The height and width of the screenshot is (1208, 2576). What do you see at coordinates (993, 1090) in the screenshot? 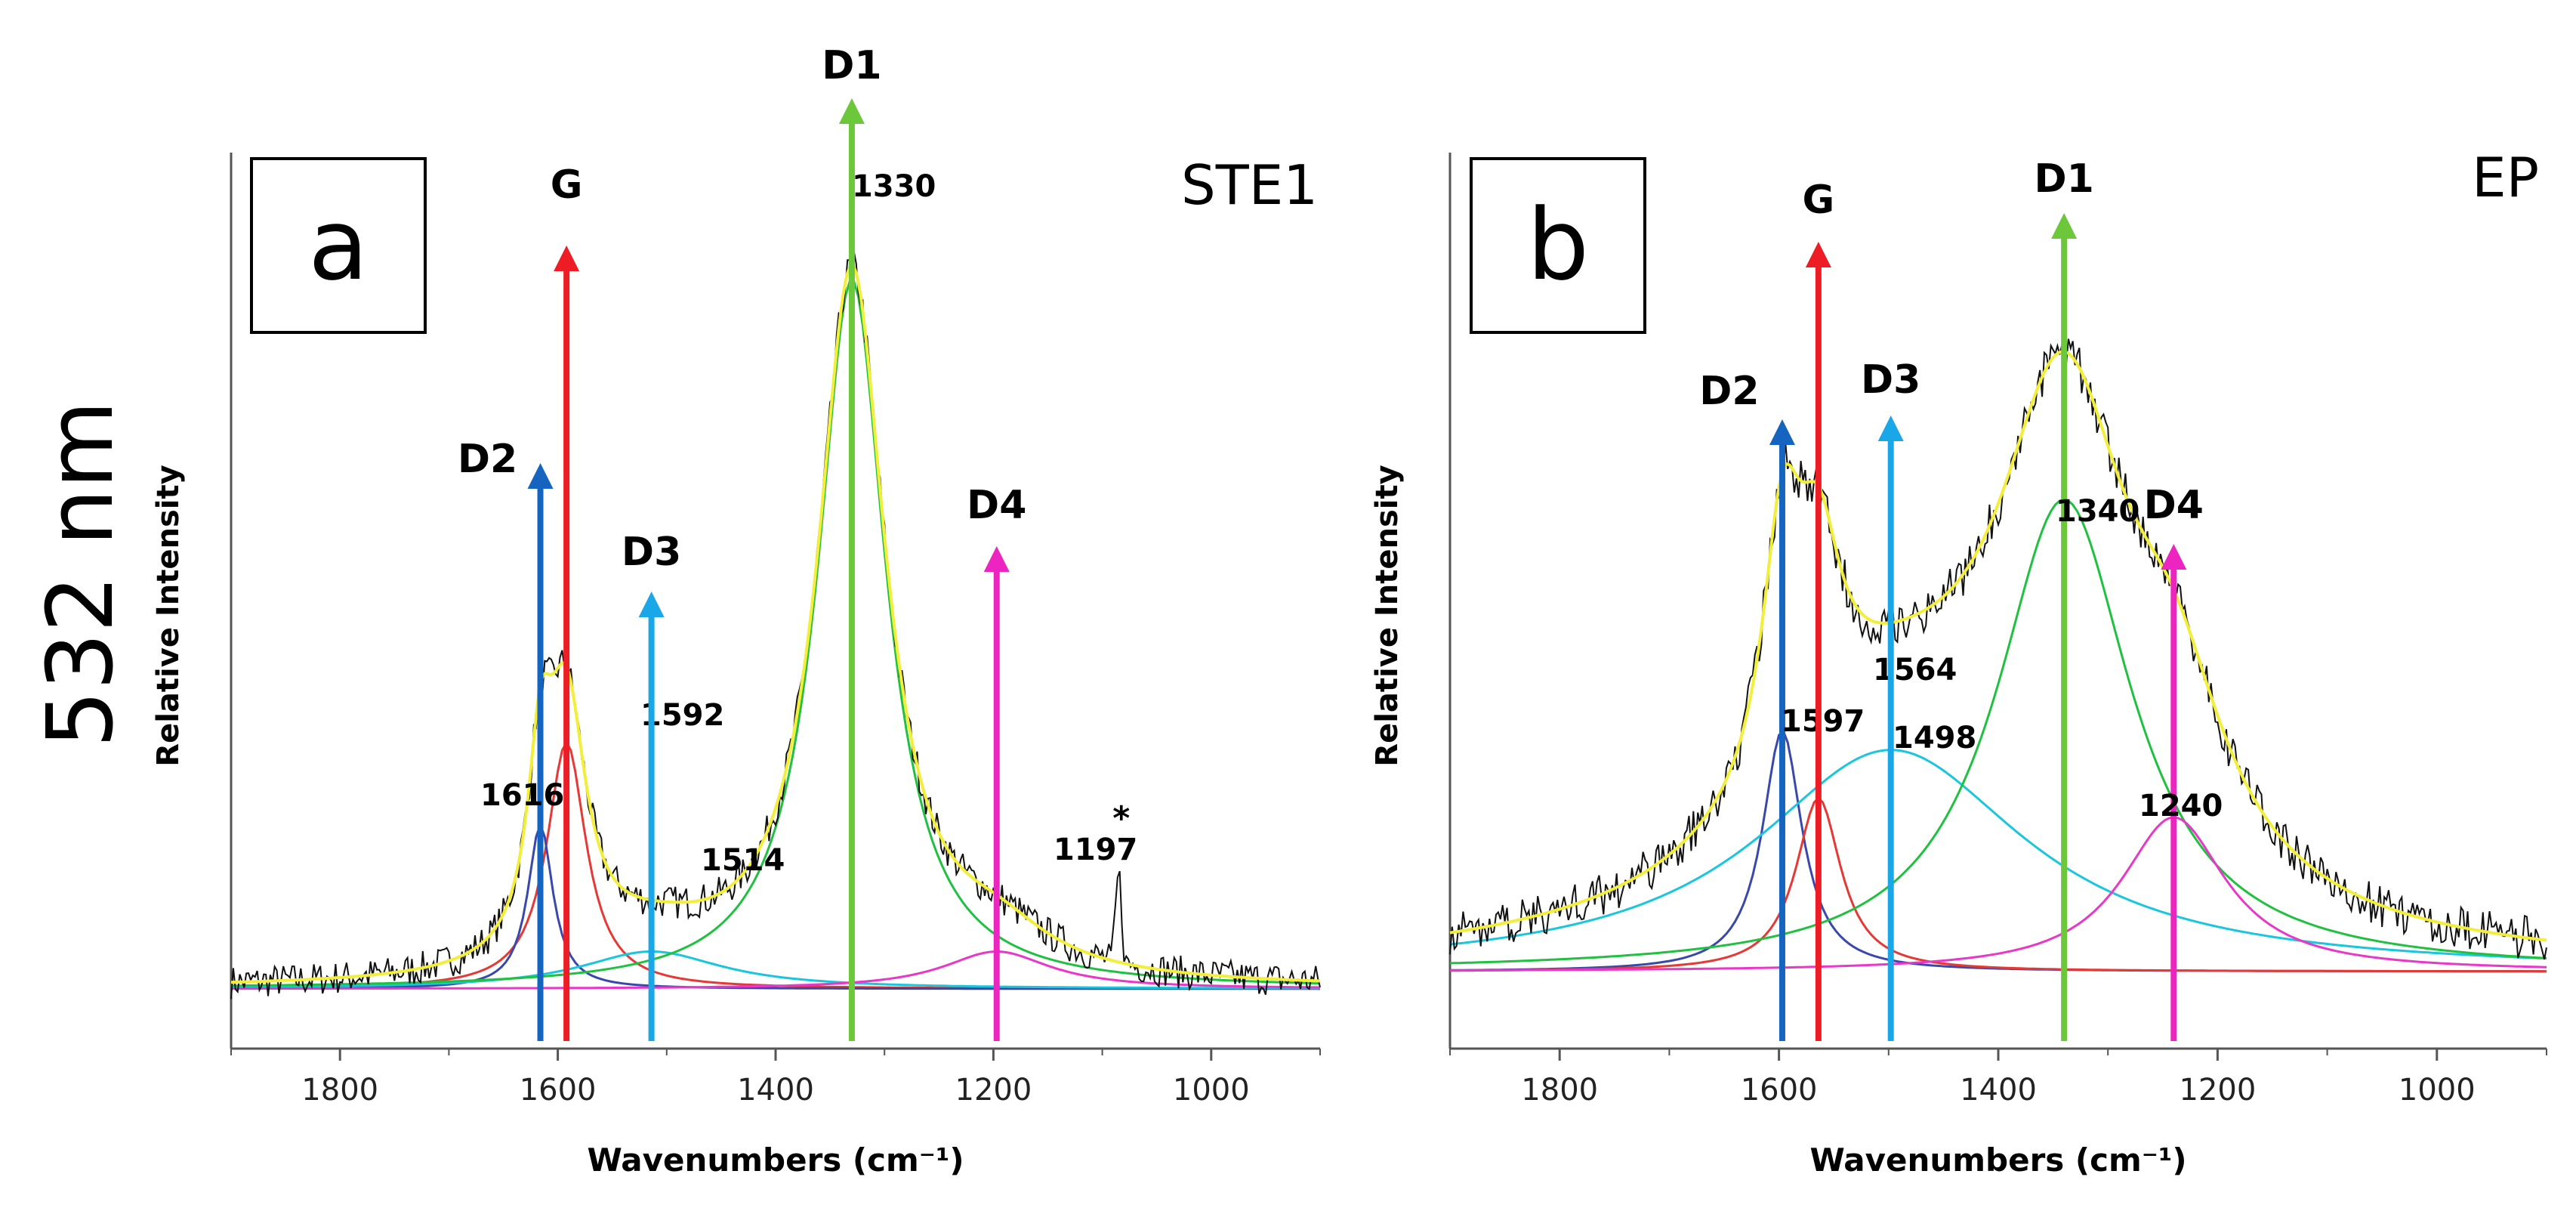
I see `panel-a-x-tick-label: 1200` at bounding box center [993, 1090].